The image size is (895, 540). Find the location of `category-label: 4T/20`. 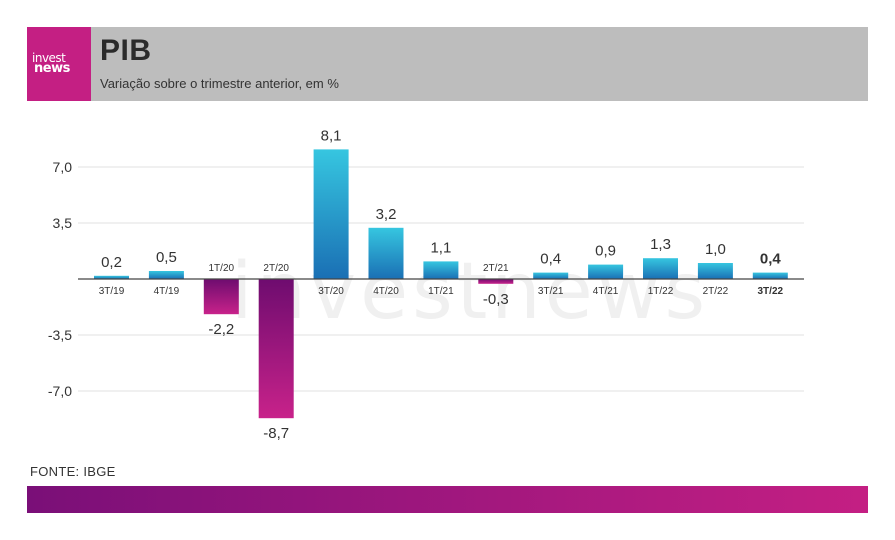

category-label: 4T/20 is located at coordinates (386, 291).